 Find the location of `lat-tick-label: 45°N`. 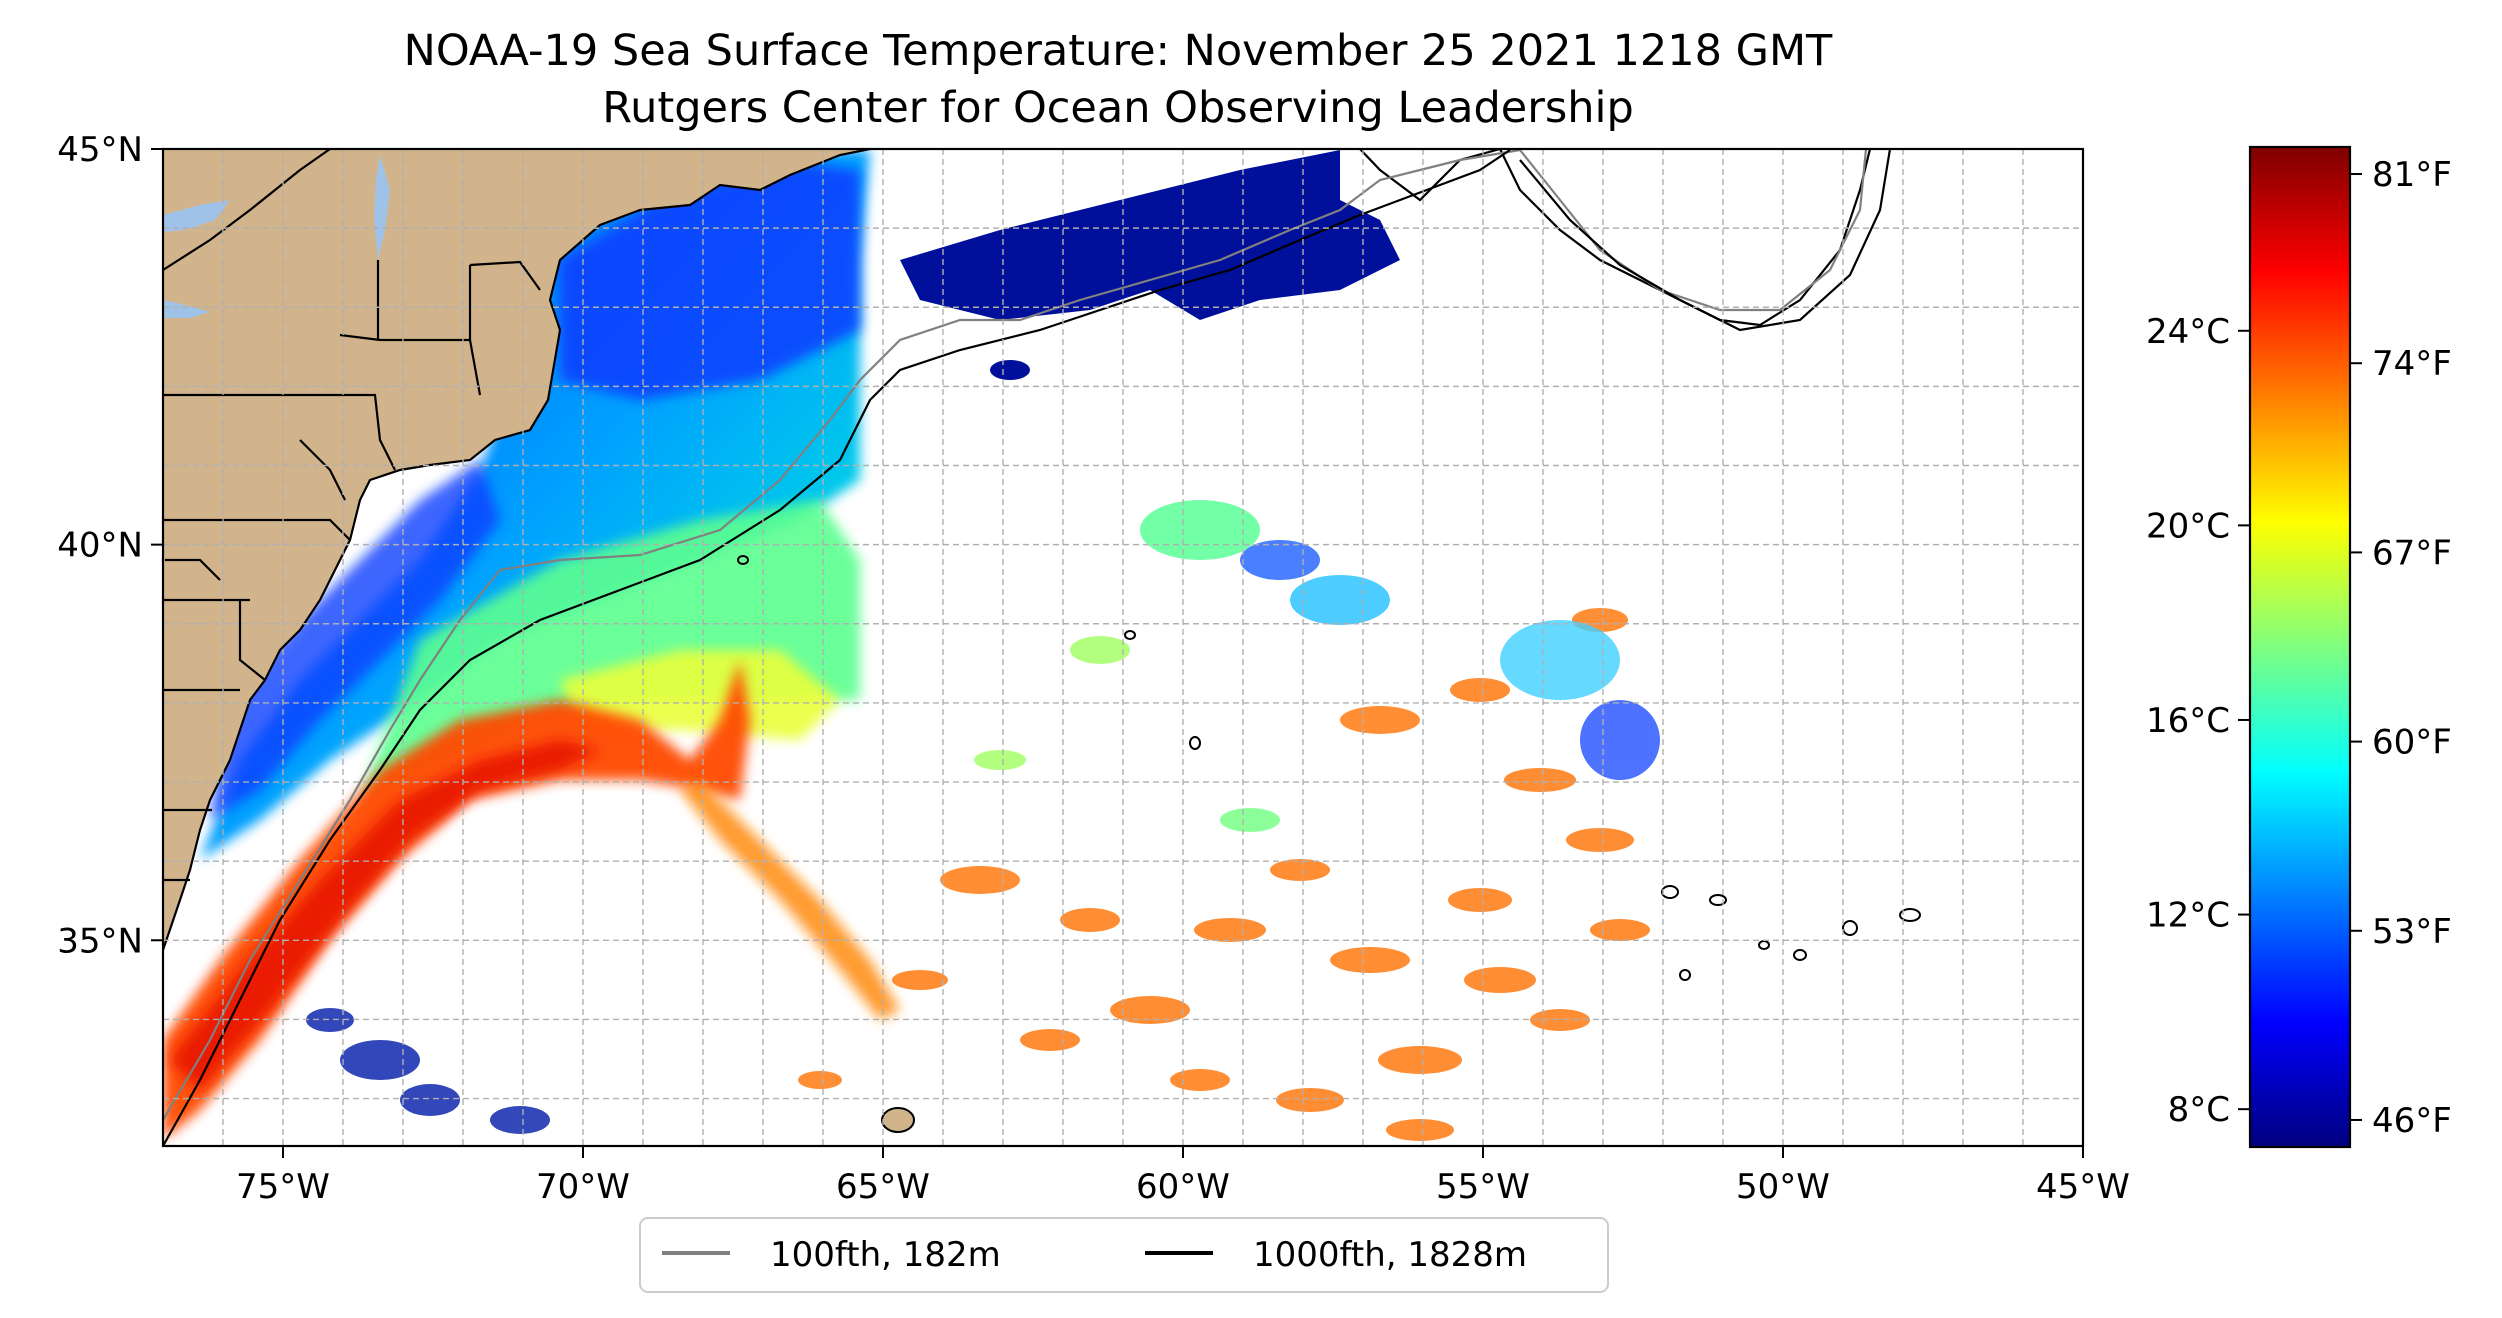

lat-tick-label: 45°N is located at coordinates (100, 150).